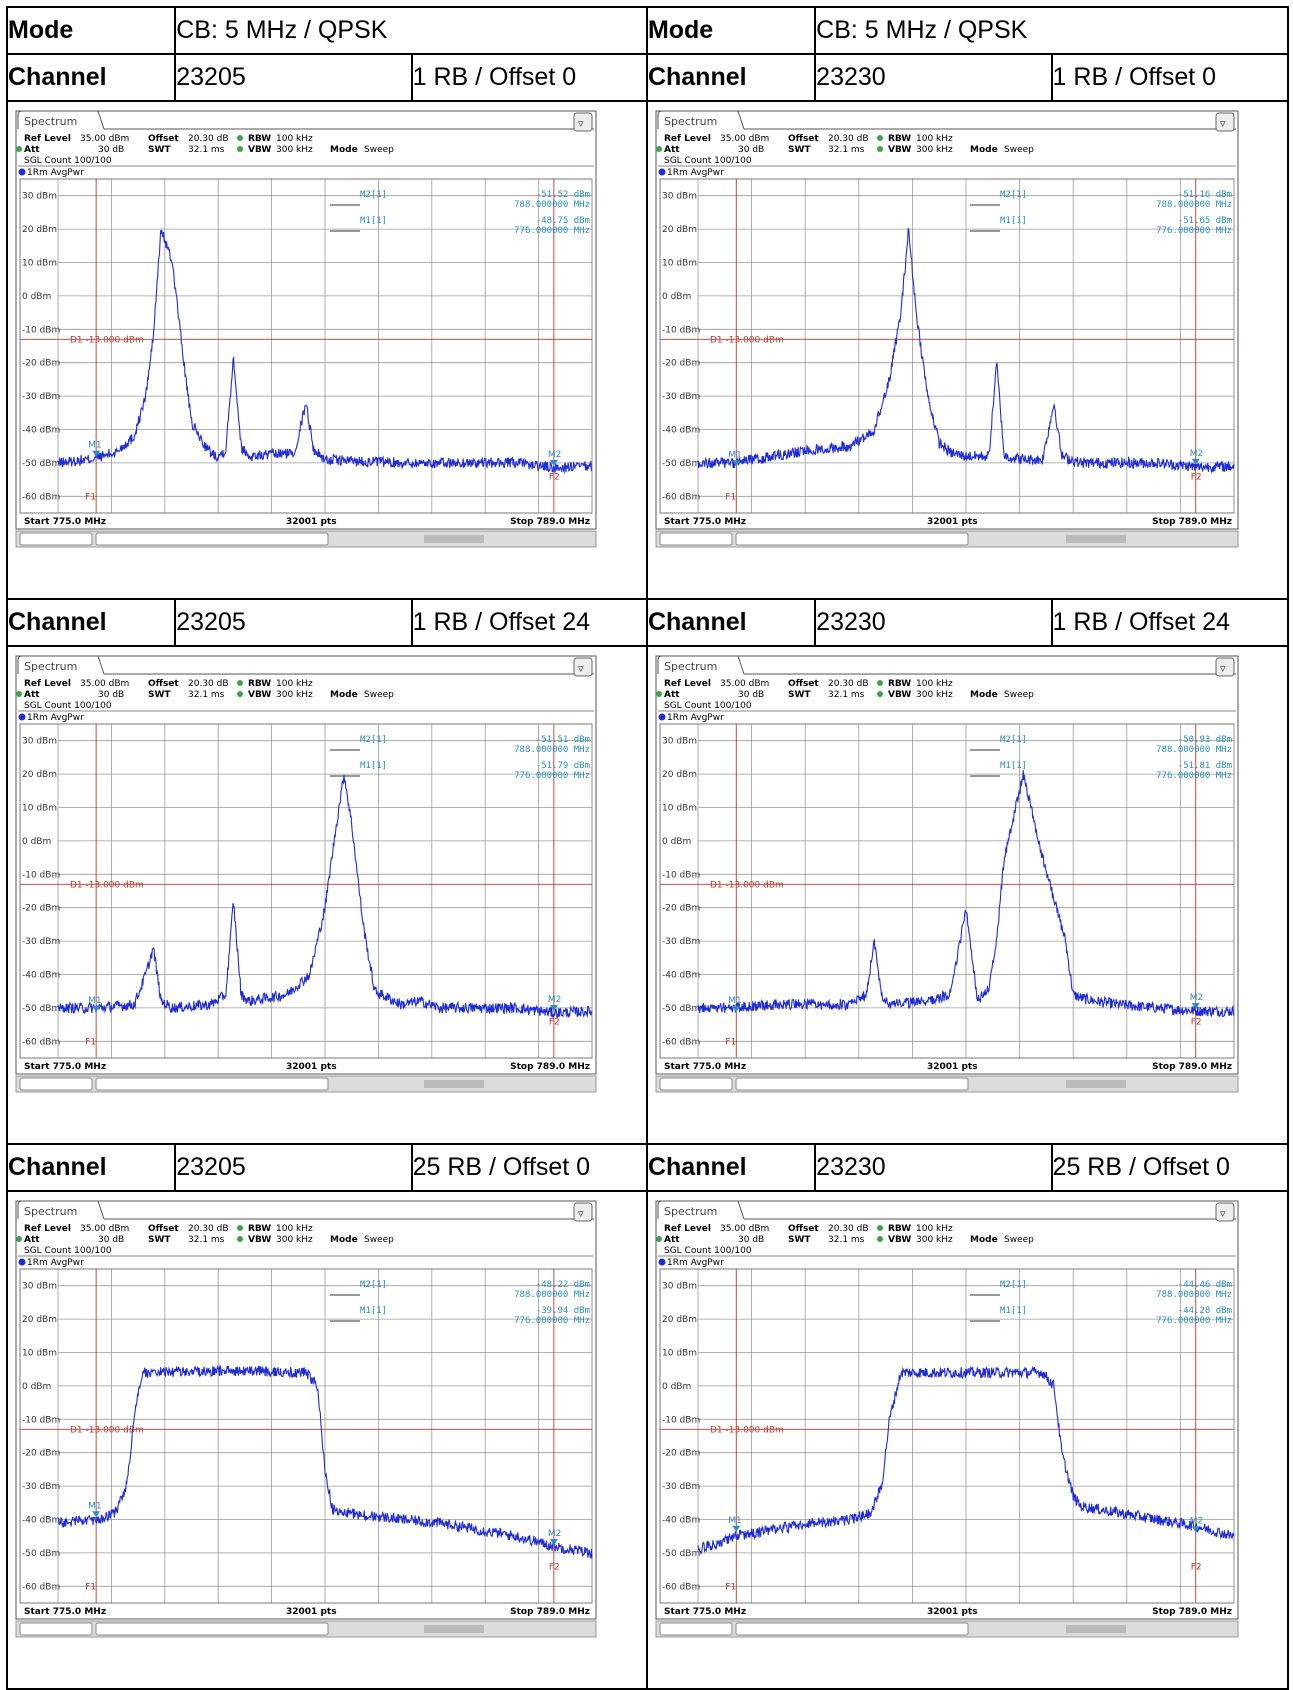 Image resolution: width=1293 pixels, height=1690 pixels. What do you see at coordinates (696, 1084) in the screenshot?
I see `status-field-left` at bounding box center [696, 1084].